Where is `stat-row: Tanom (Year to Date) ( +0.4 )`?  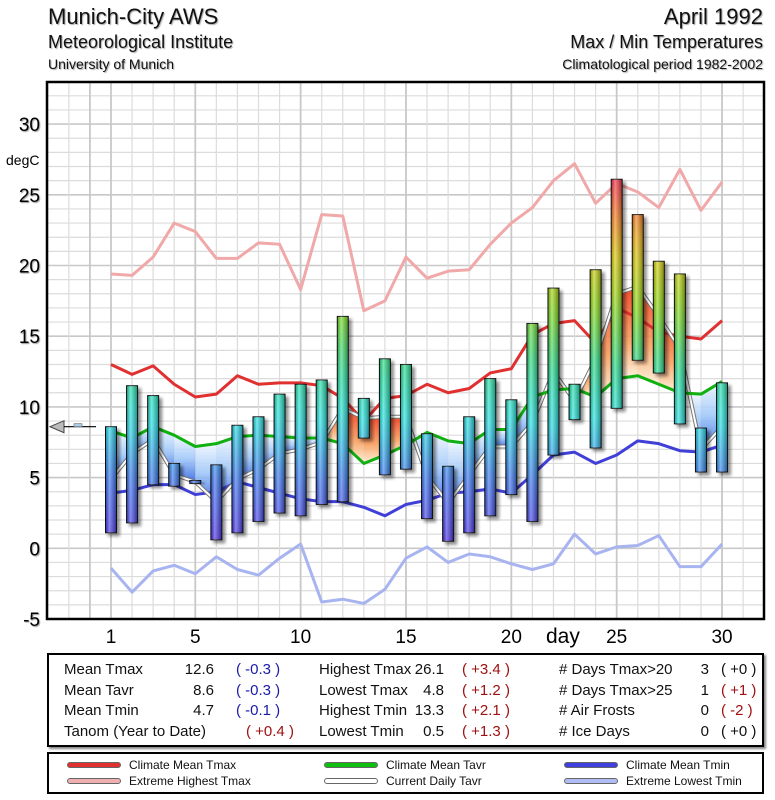
stat-row: Tanom (Year to Date) ( +0.4 ) is located at coordinates (179, 732).